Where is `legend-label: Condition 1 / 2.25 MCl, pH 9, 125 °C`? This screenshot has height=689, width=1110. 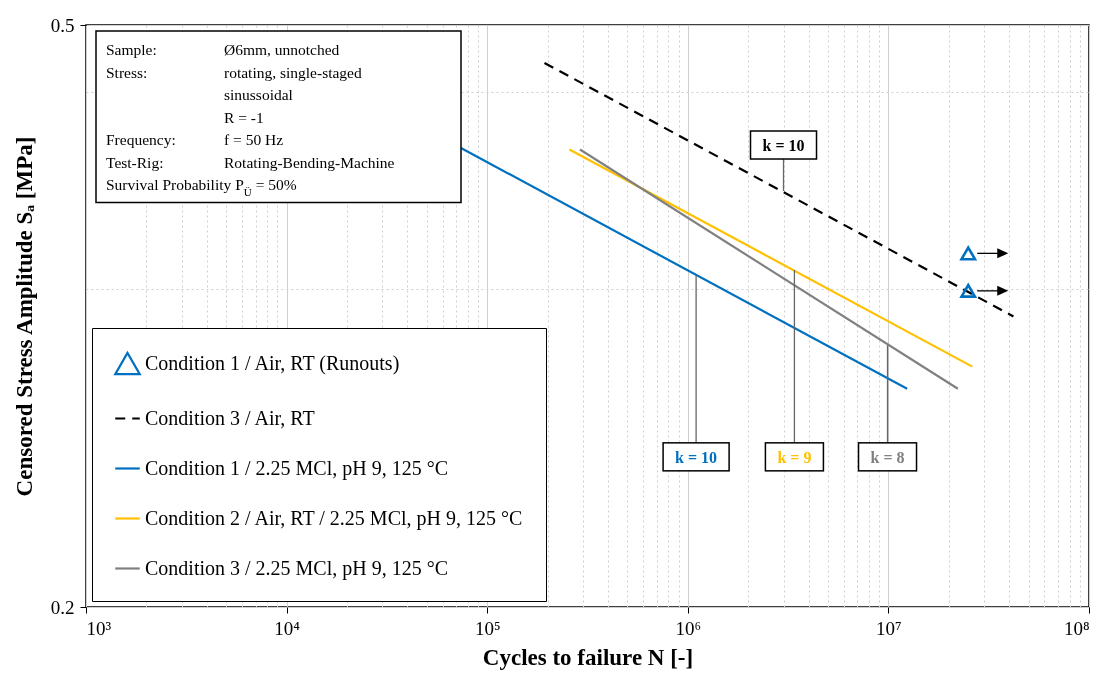 legend-label: Condition 1 / 2.25 MCl, pH 9, 125 °C is located at coordinates (297, 468).